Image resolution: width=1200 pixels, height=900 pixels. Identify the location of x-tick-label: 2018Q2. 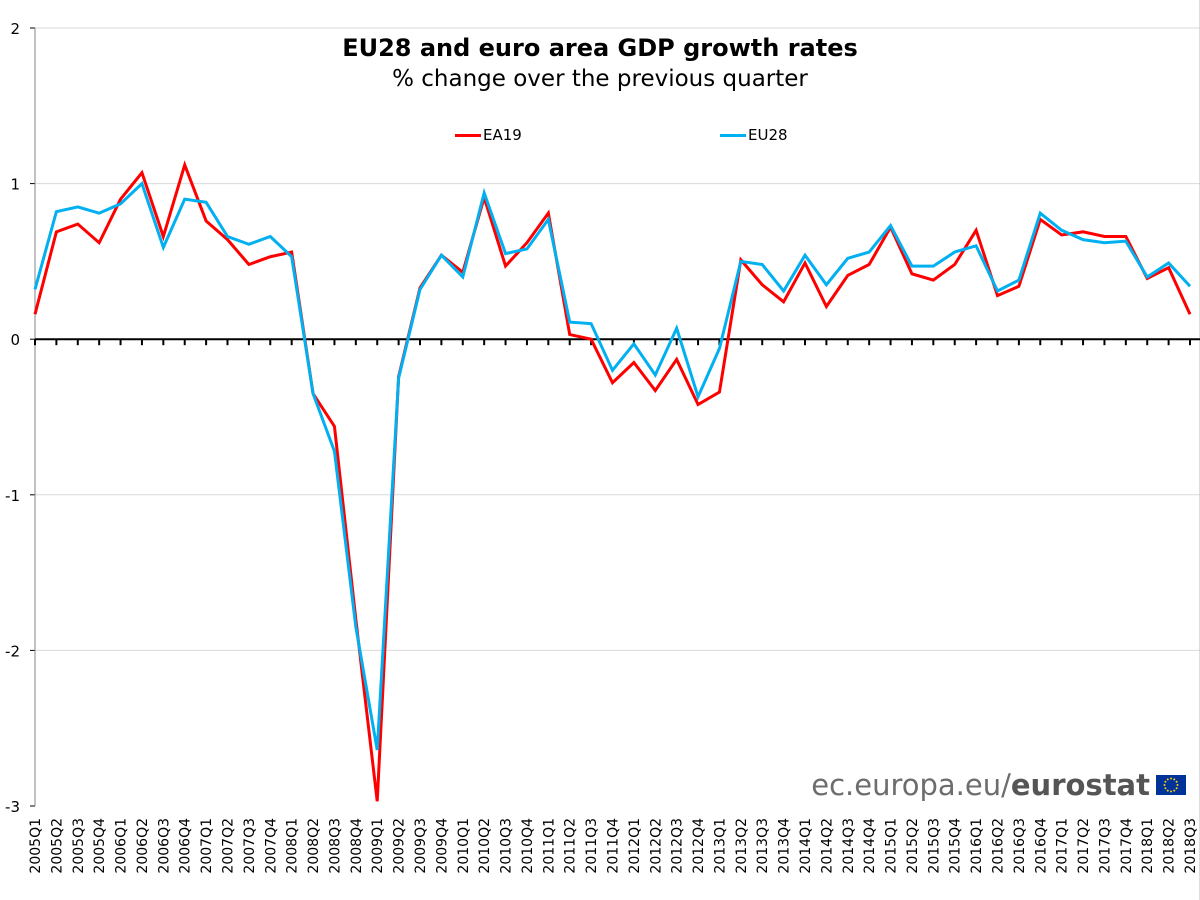
(1170, 846).